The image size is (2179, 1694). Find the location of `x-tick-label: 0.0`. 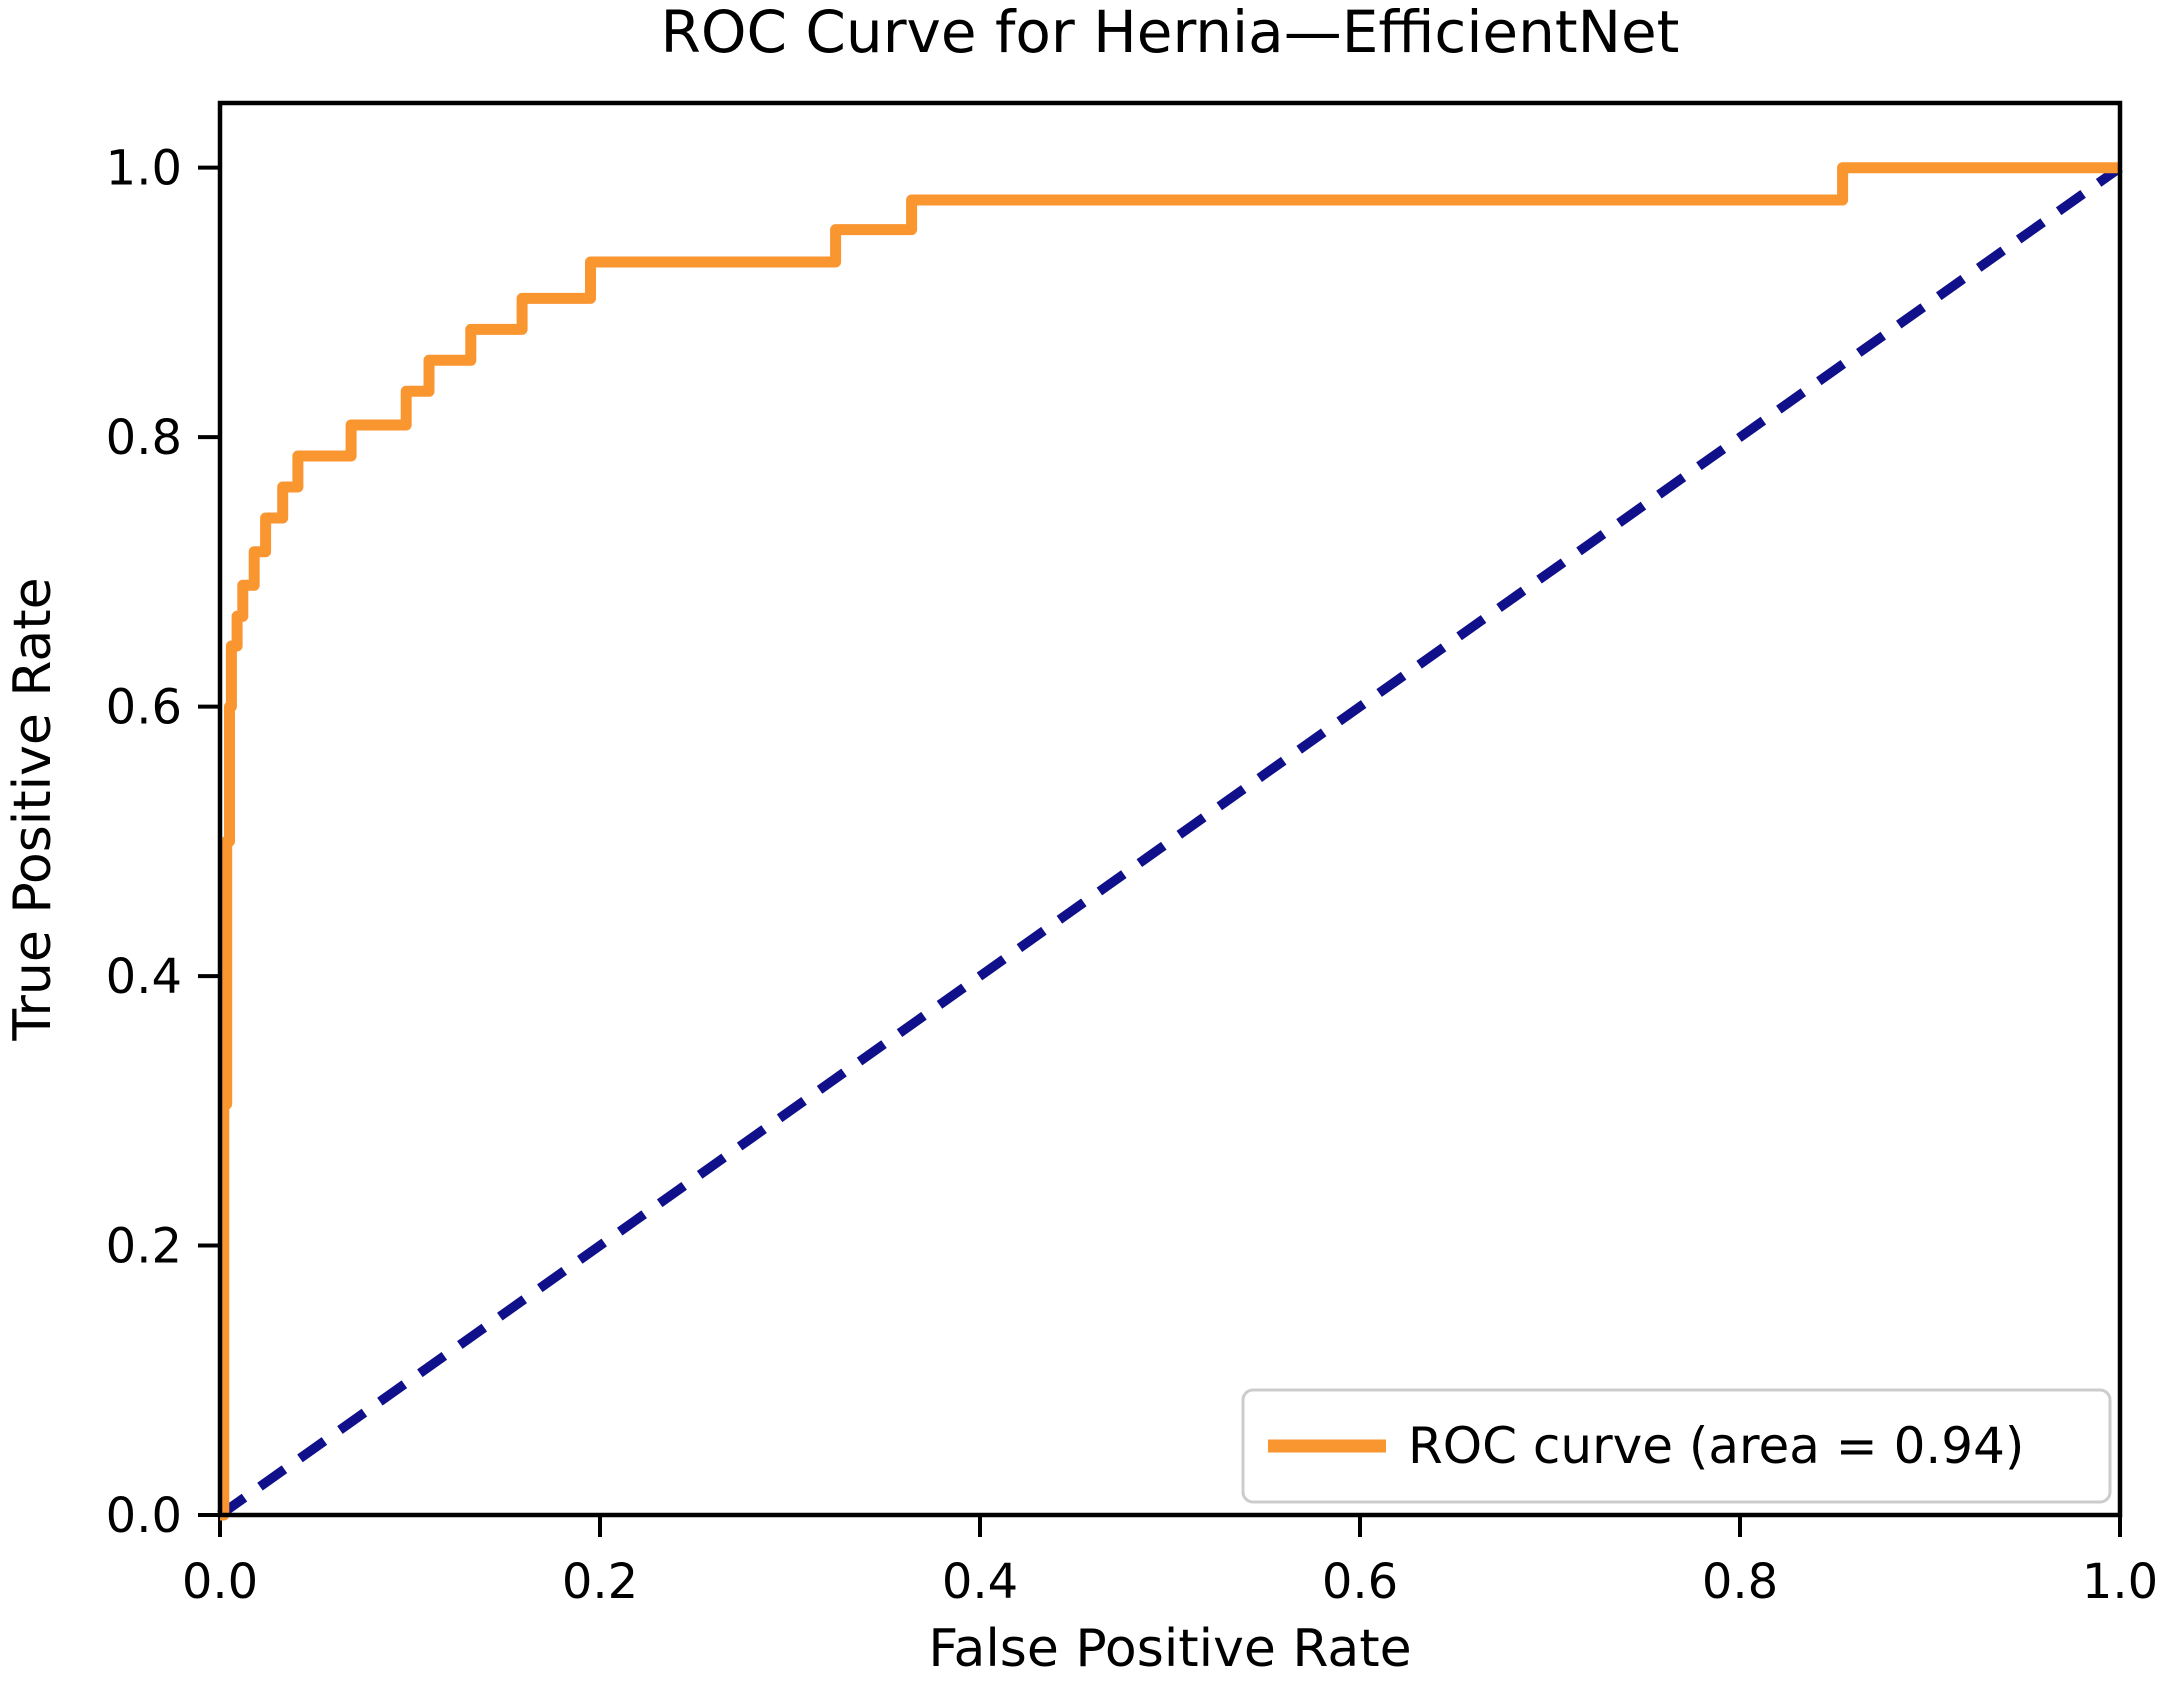

x-tick-label: 0.0 is located at coordinates (220, 1582).